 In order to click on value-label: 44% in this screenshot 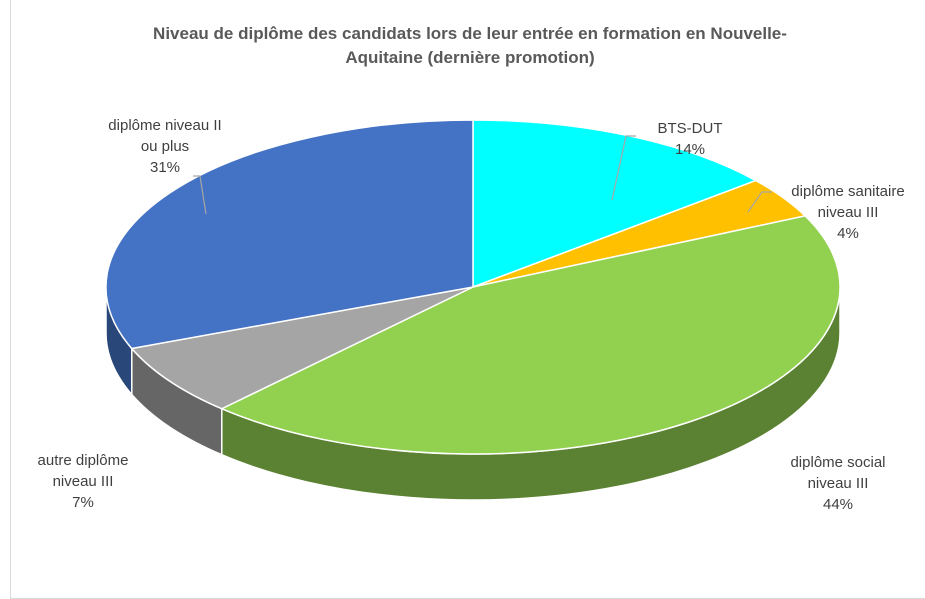, I will do `click(838, 504)`.